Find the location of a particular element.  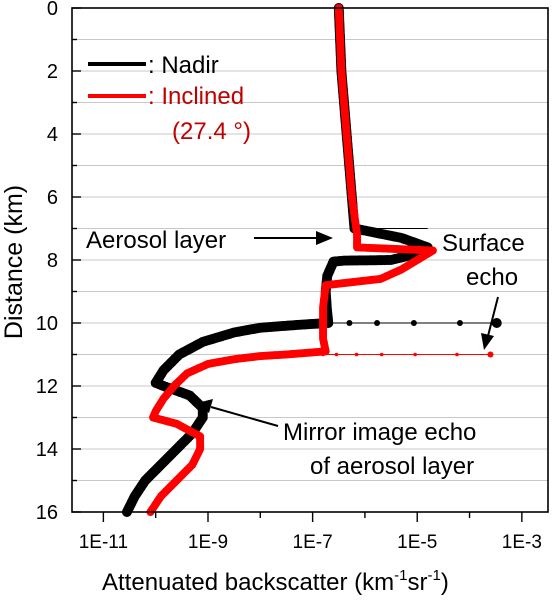

x-axis-title: Attenuated backscatter (km-1sr-1) is located at coordinates (275, 581).